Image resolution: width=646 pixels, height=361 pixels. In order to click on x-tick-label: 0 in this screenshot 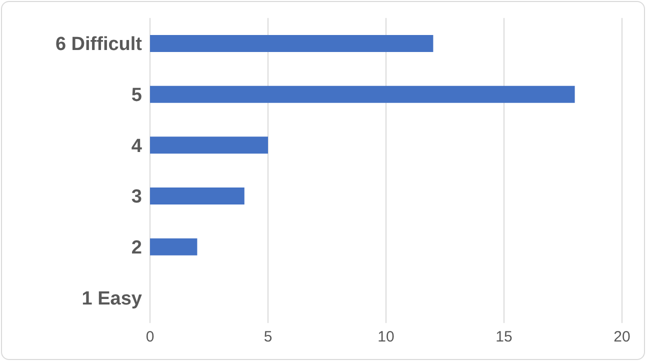, I will do `click(150, 337)`.